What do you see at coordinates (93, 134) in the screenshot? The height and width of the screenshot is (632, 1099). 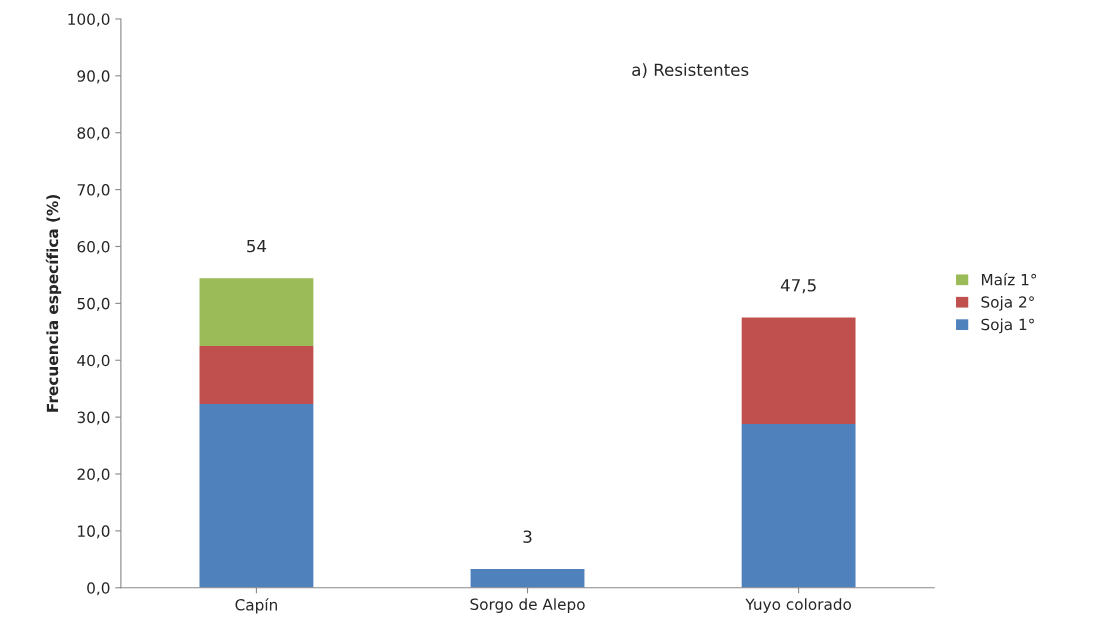 I see `y-tick-label: 80,0` at bounding box center [93, 134].